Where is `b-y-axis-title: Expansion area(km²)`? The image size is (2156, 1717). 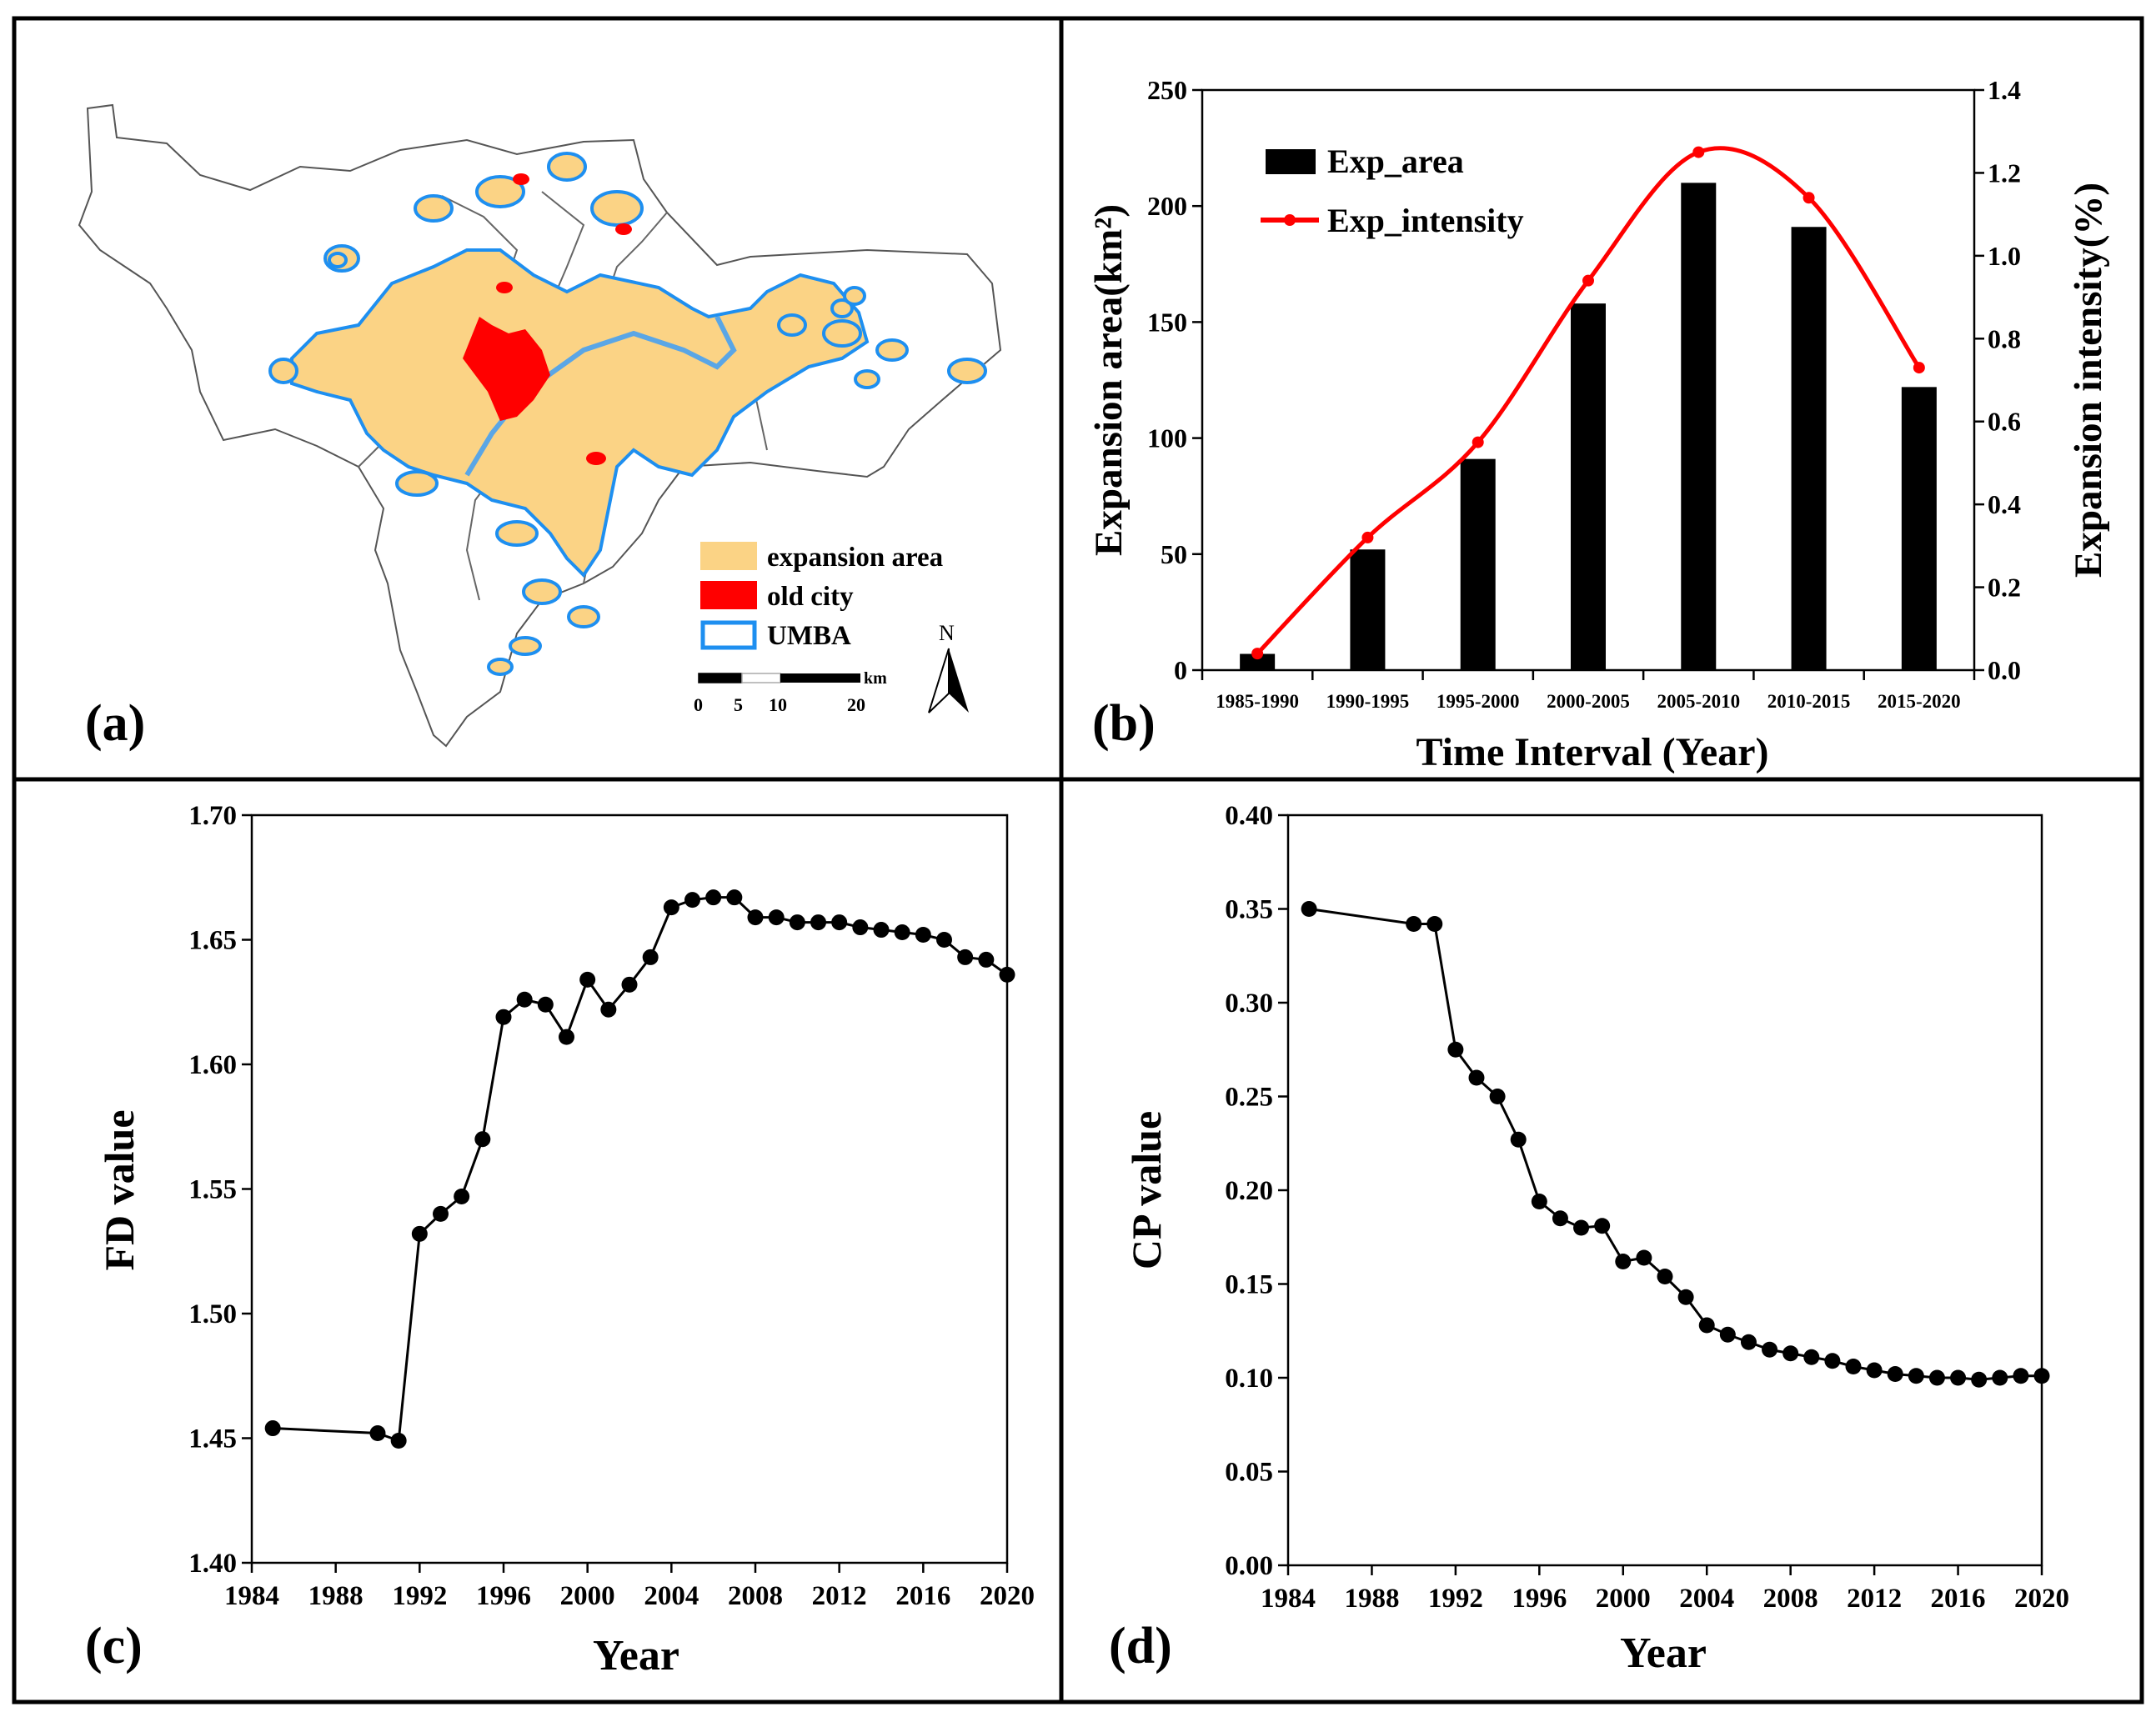 b-y-axis-title: Expansion area(km²) is located at coordinates (1109, 380).